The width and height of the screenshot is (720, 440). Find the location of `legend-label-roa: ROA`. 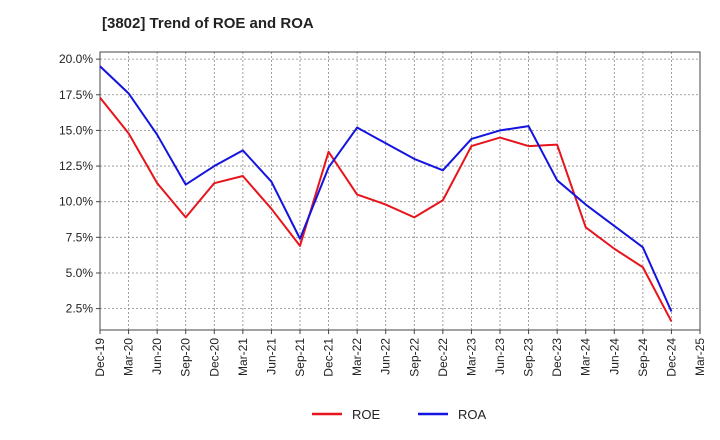

legend-label-roa: ROA is located at coordinates (472, 414).